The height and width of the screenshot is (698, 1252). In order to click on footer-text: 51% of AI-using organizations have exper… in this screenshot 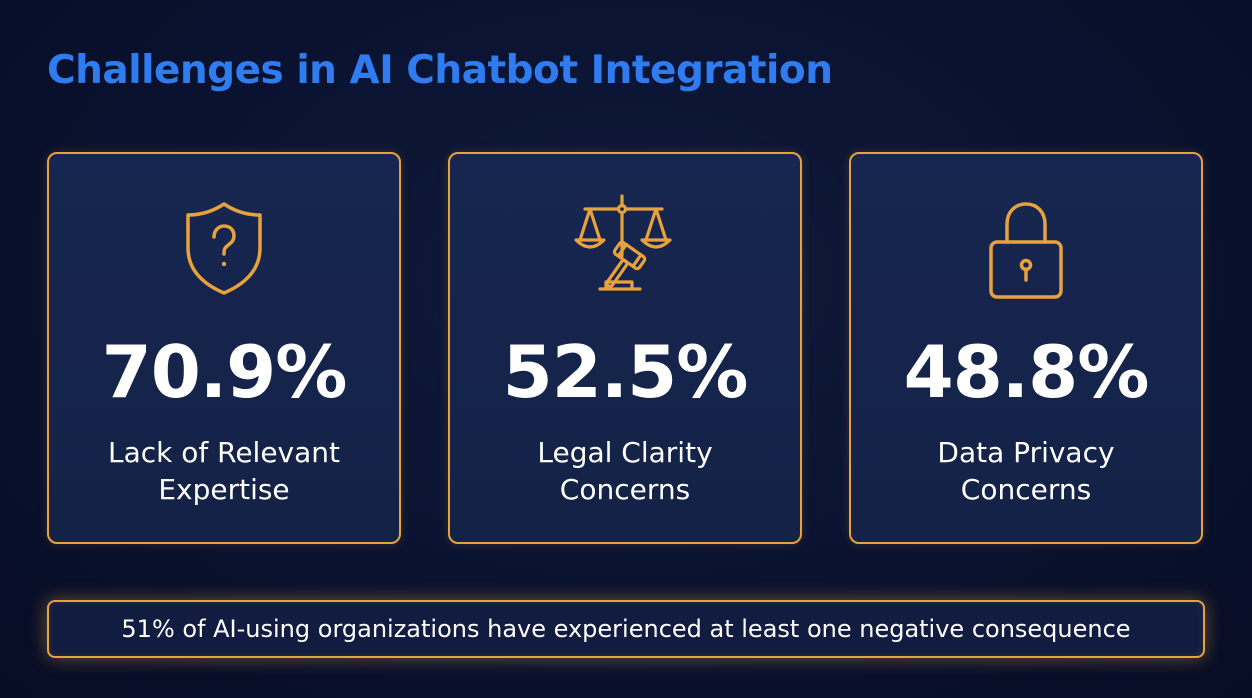, I will do `click(626, 629)`.